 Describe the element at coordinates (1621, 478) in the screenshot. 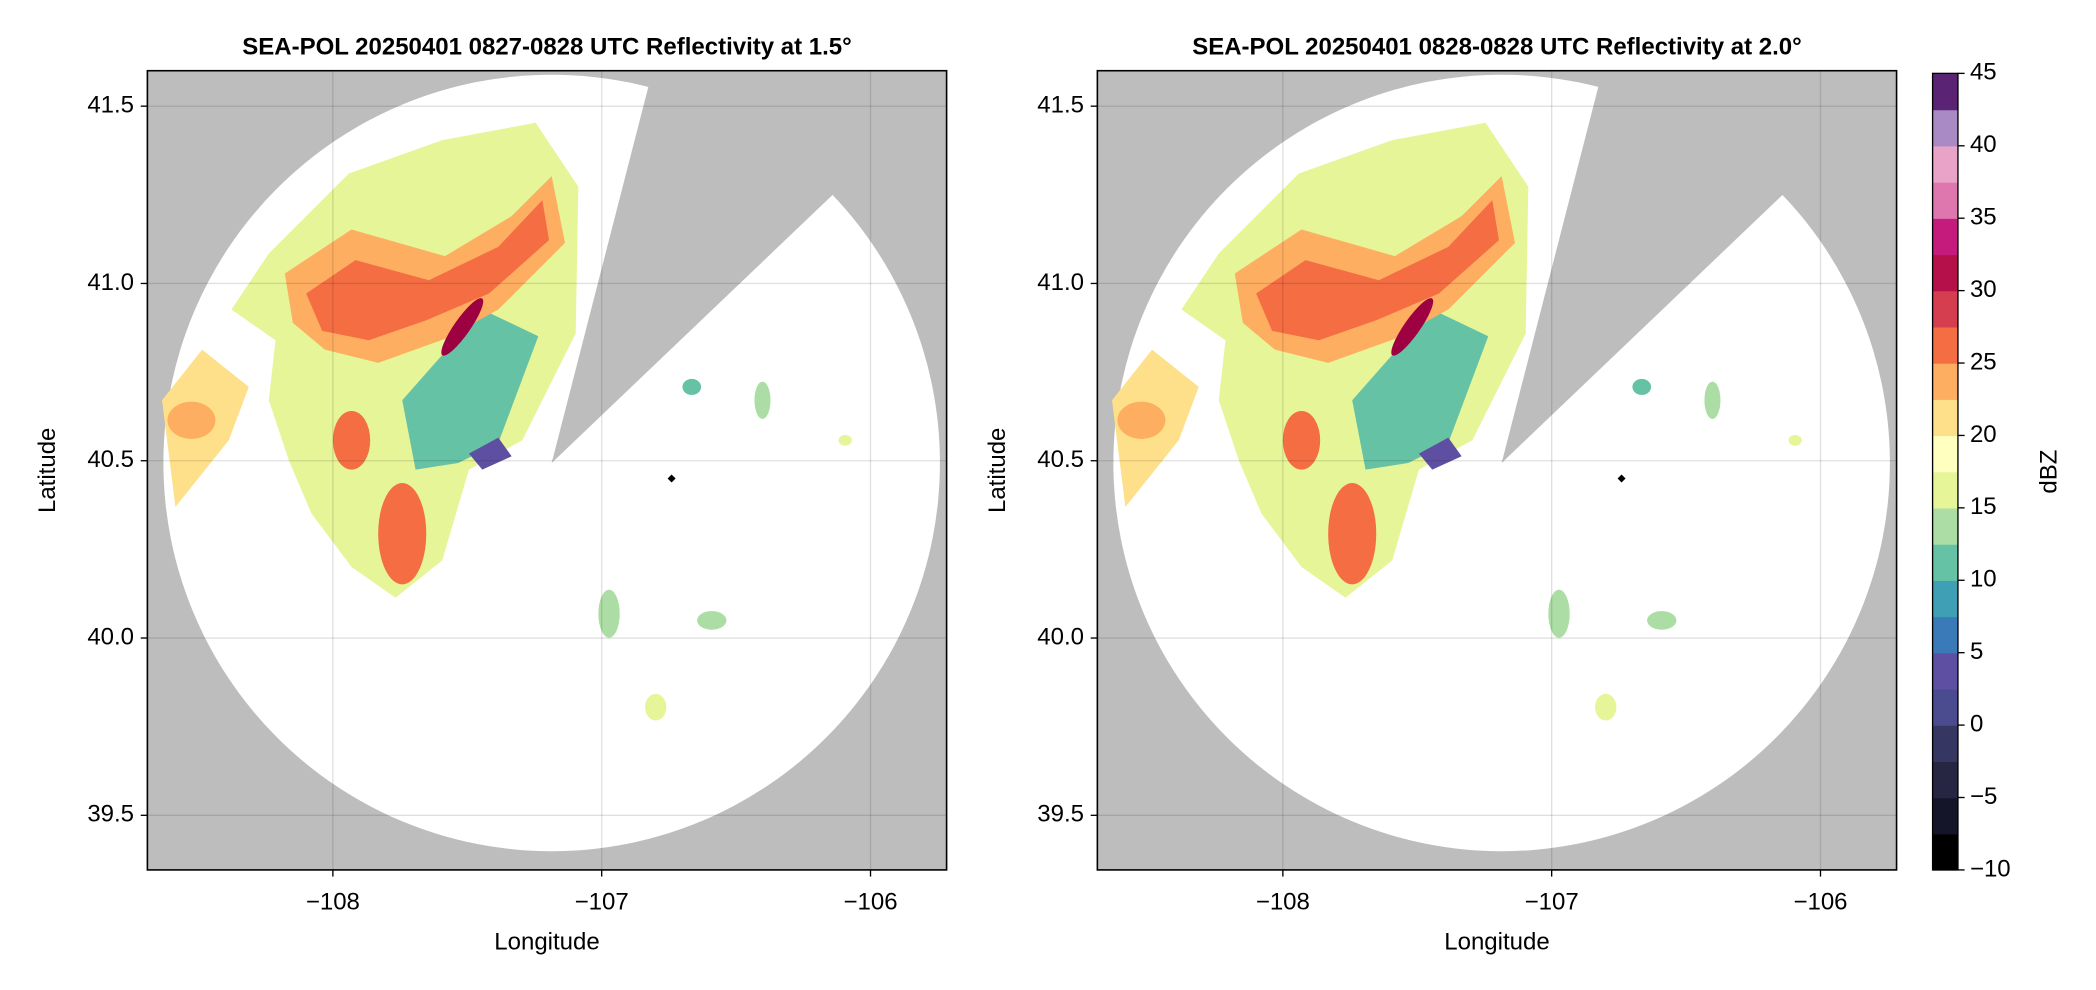

I see `radar-site` at that location.